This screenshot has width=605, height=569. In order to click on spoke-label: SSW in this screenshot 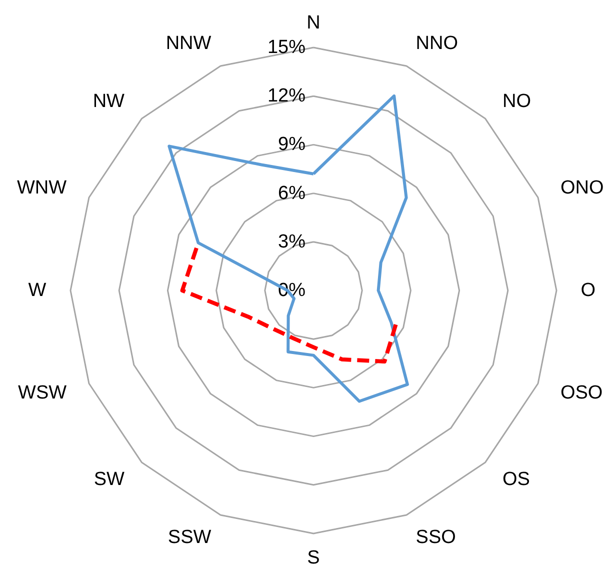, I will do `click(190, 537)`.